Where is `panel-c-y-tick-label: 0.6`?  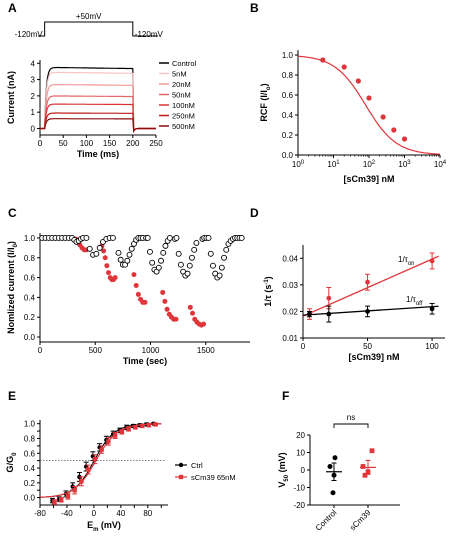 panel-c-y-tick-label: 0.6 is located at coordinates (30, 278).